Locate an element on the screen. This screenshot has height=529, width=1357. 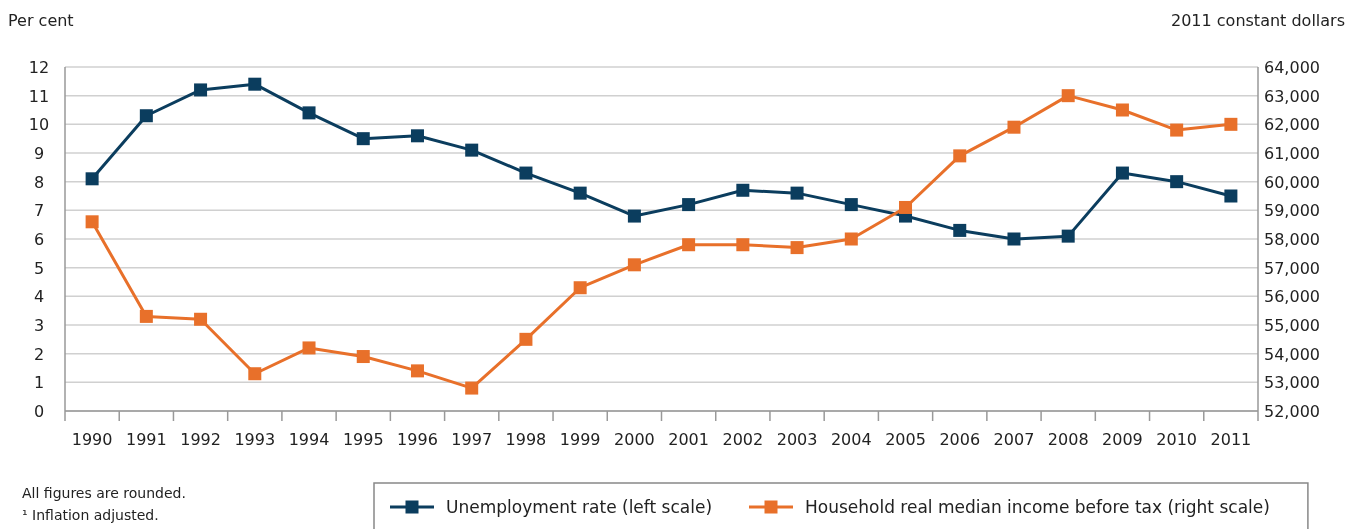
x-tick-label: 1991 is located at coordinates (146, 439).